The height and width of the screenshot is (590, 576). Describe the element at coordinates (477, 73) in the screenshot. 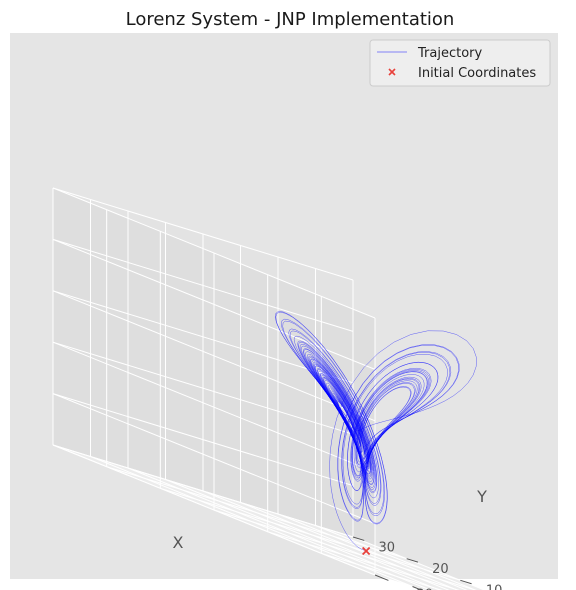

I see `legend-initial-label: Initial Coordinates` at that location.